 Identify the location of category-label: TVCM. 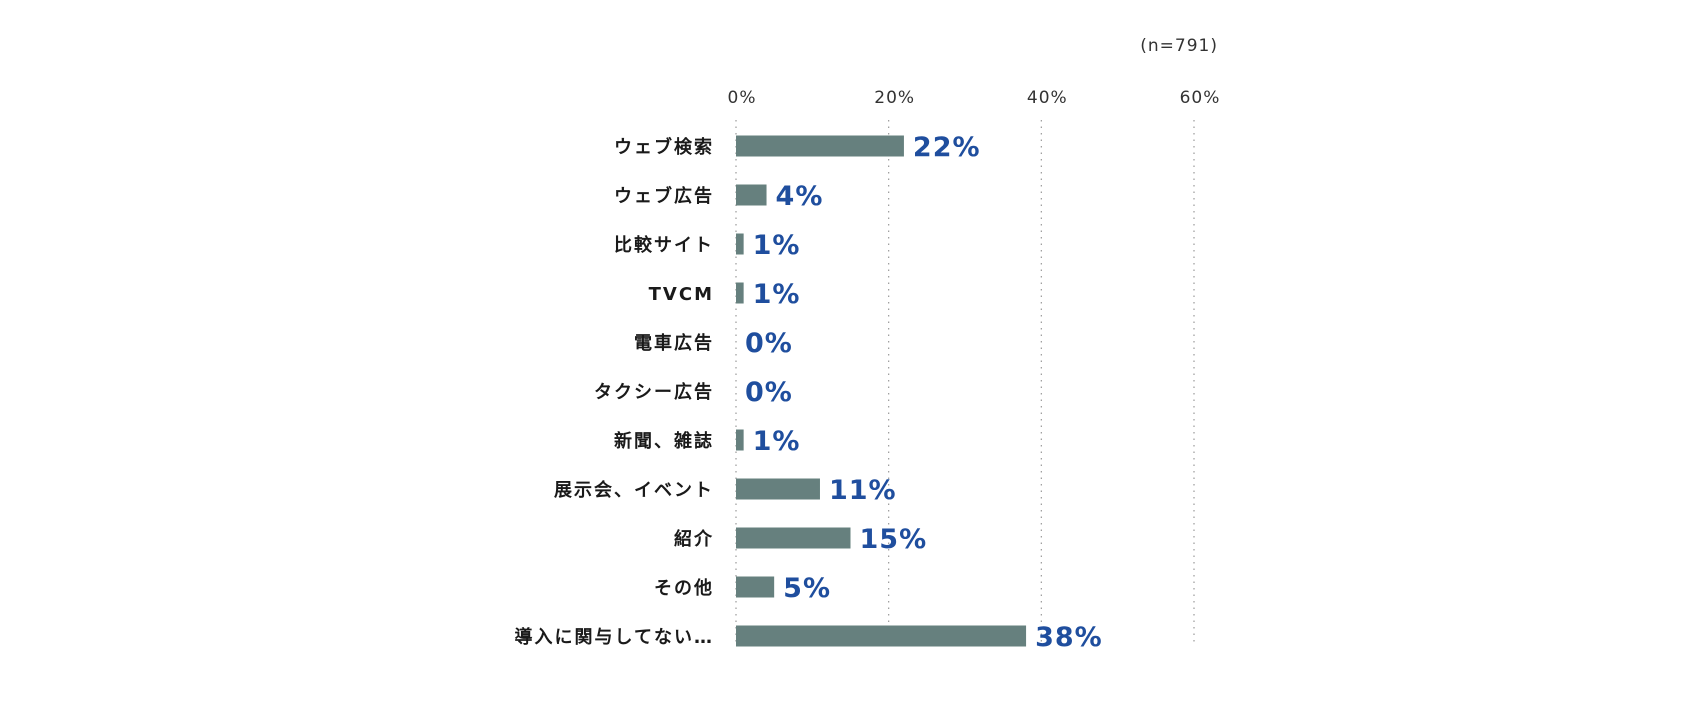
(681, 294).